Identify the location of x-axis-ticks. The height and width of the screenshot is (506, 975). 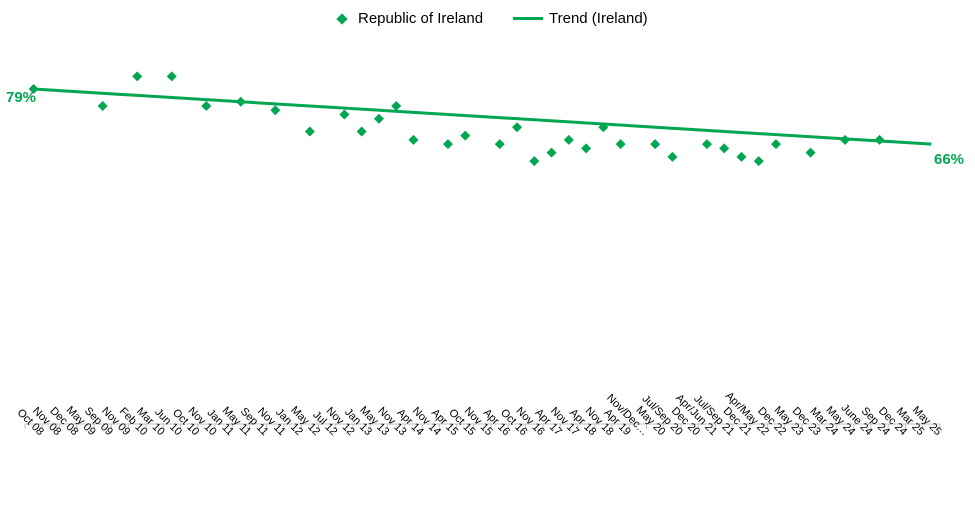
(482, 426).